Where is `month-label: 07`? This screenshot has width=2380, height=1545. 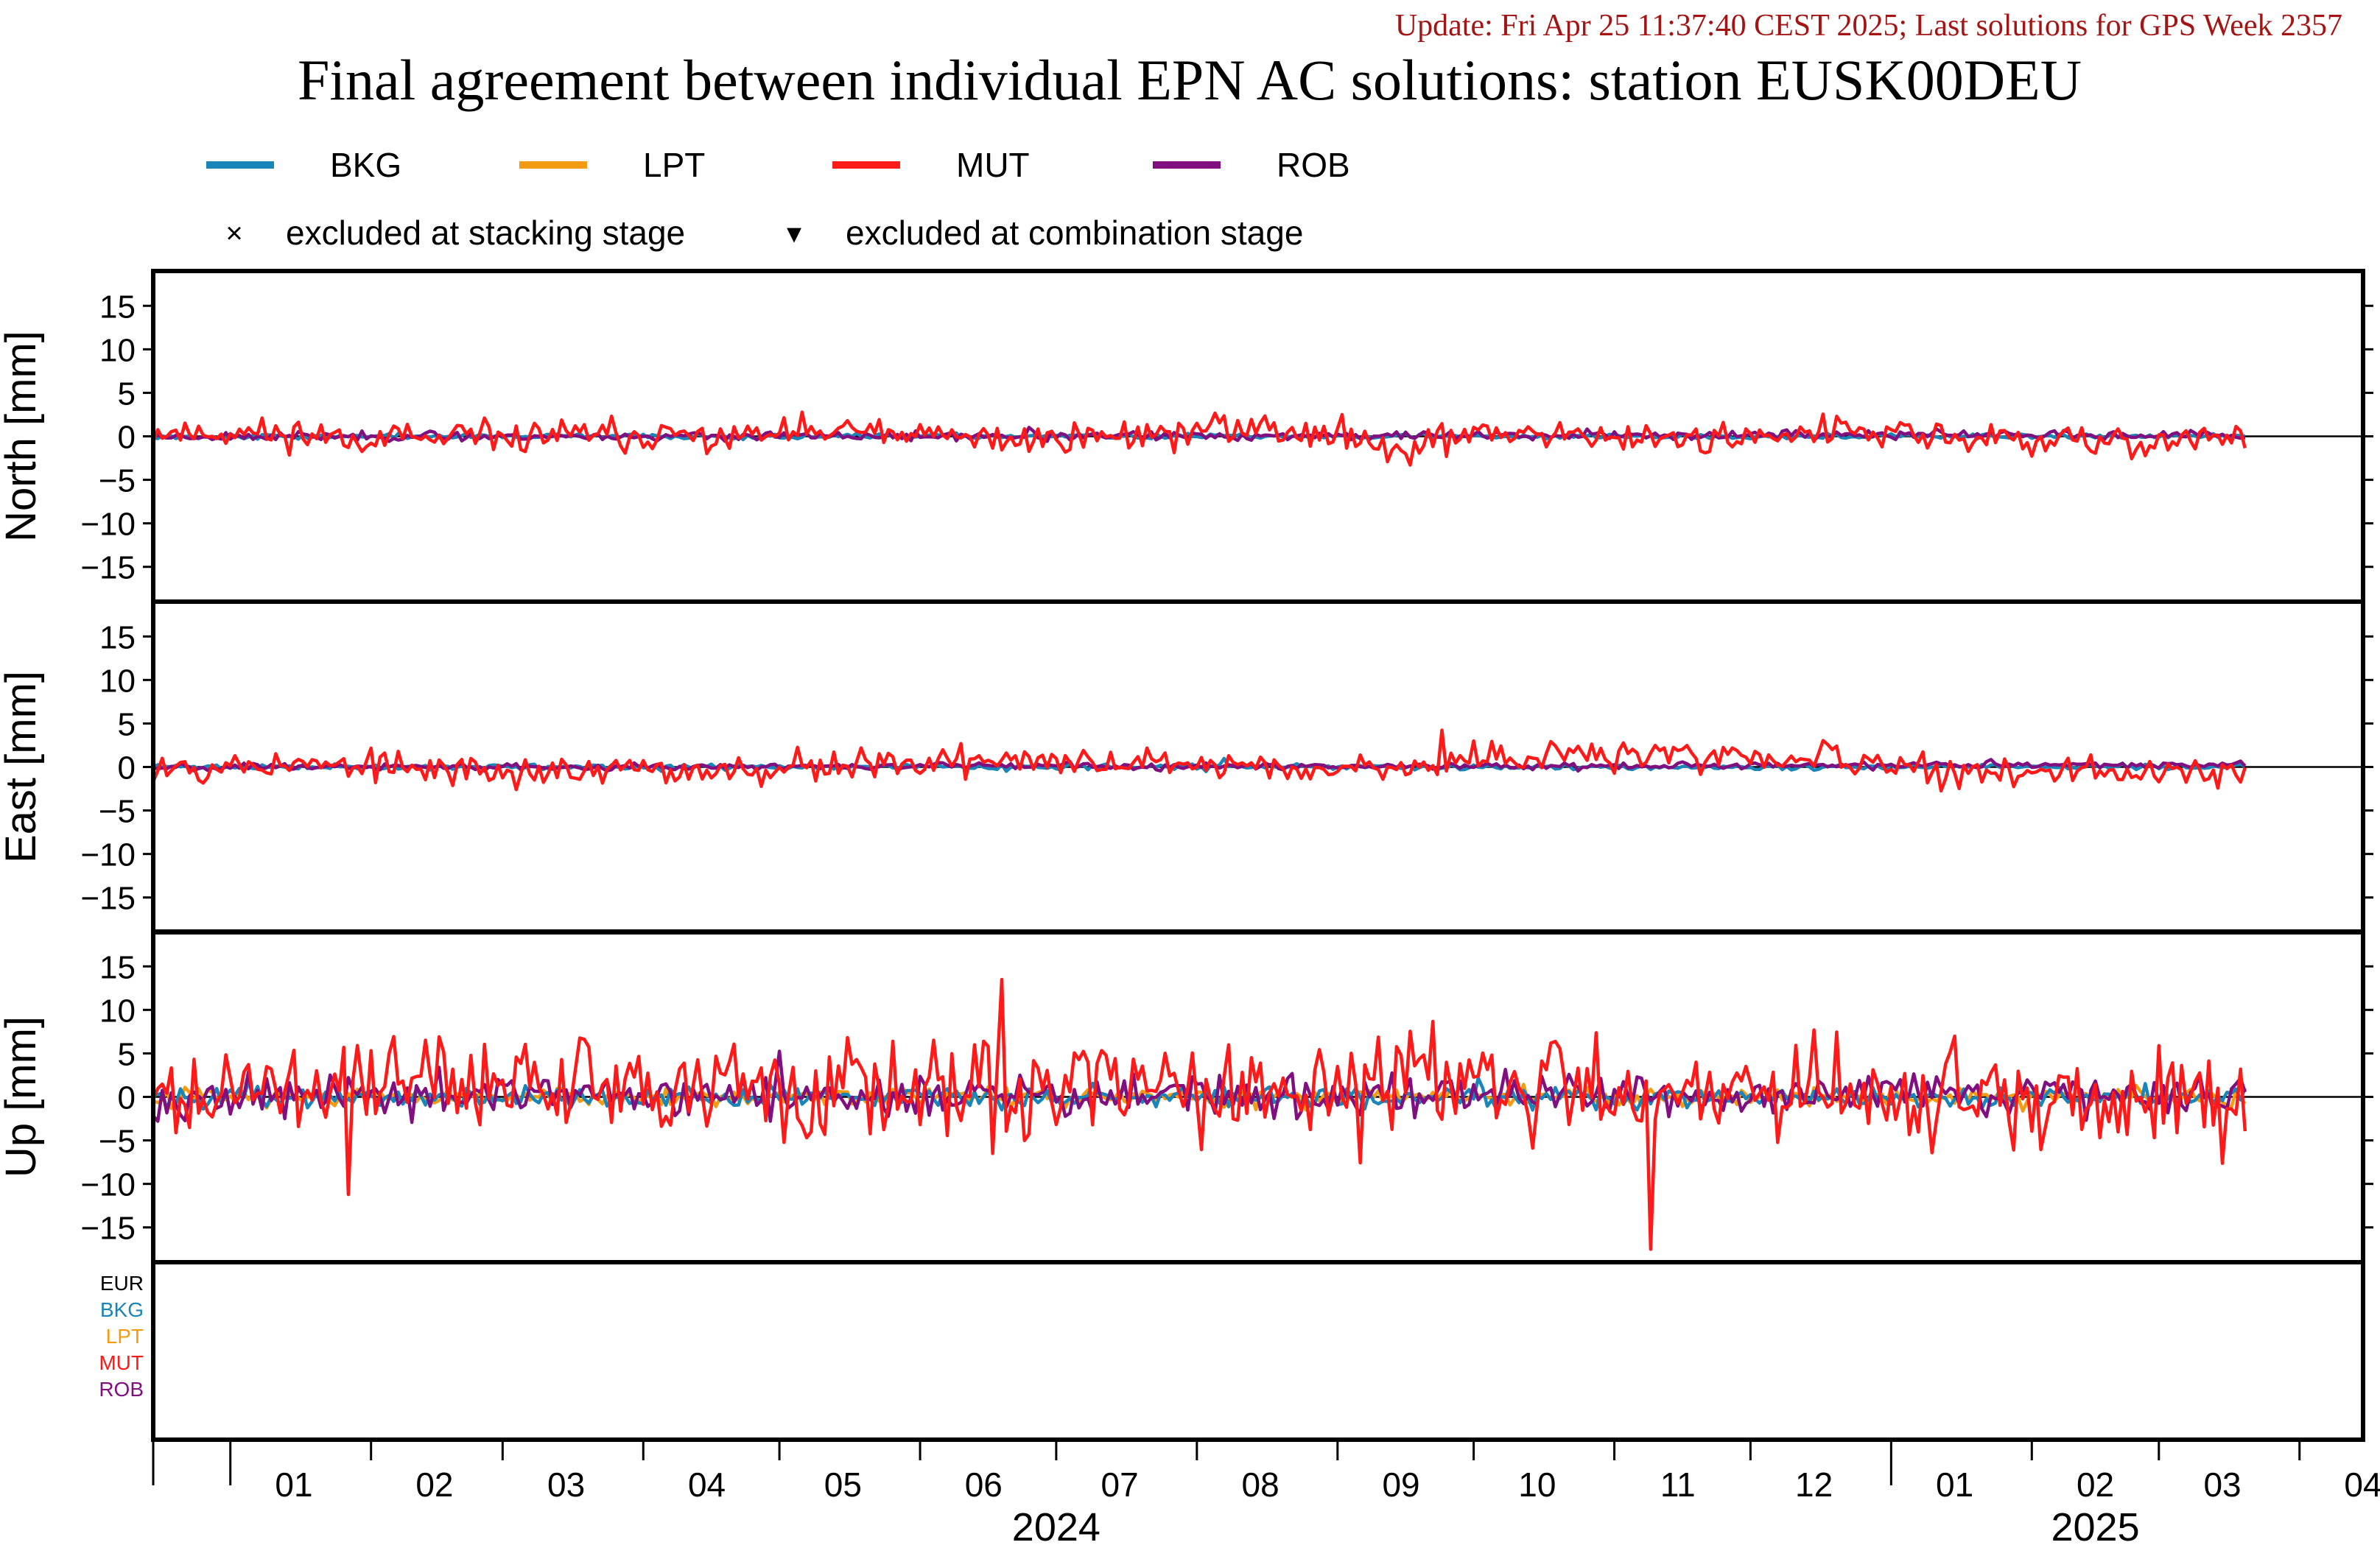 month-label: 07 is located at coordinates (1120, 1485).